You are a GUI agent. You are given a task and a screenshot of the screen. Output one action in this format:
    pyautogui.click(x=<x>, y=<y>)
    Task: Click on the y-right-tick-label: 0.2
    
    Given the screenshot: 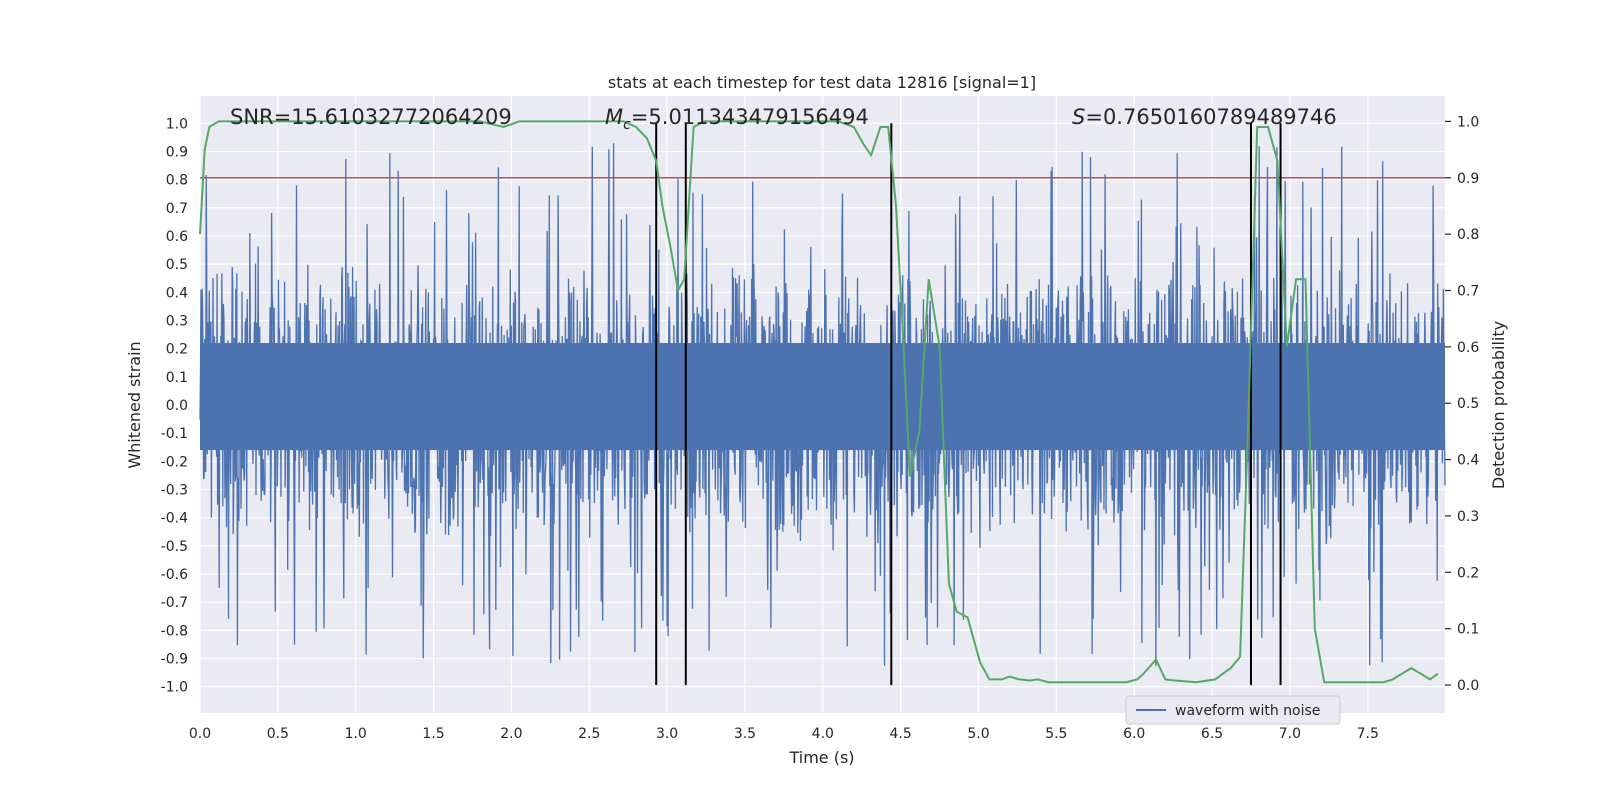 What is the action you would take?
    pyautogui.click(x=1468, y=573)
    